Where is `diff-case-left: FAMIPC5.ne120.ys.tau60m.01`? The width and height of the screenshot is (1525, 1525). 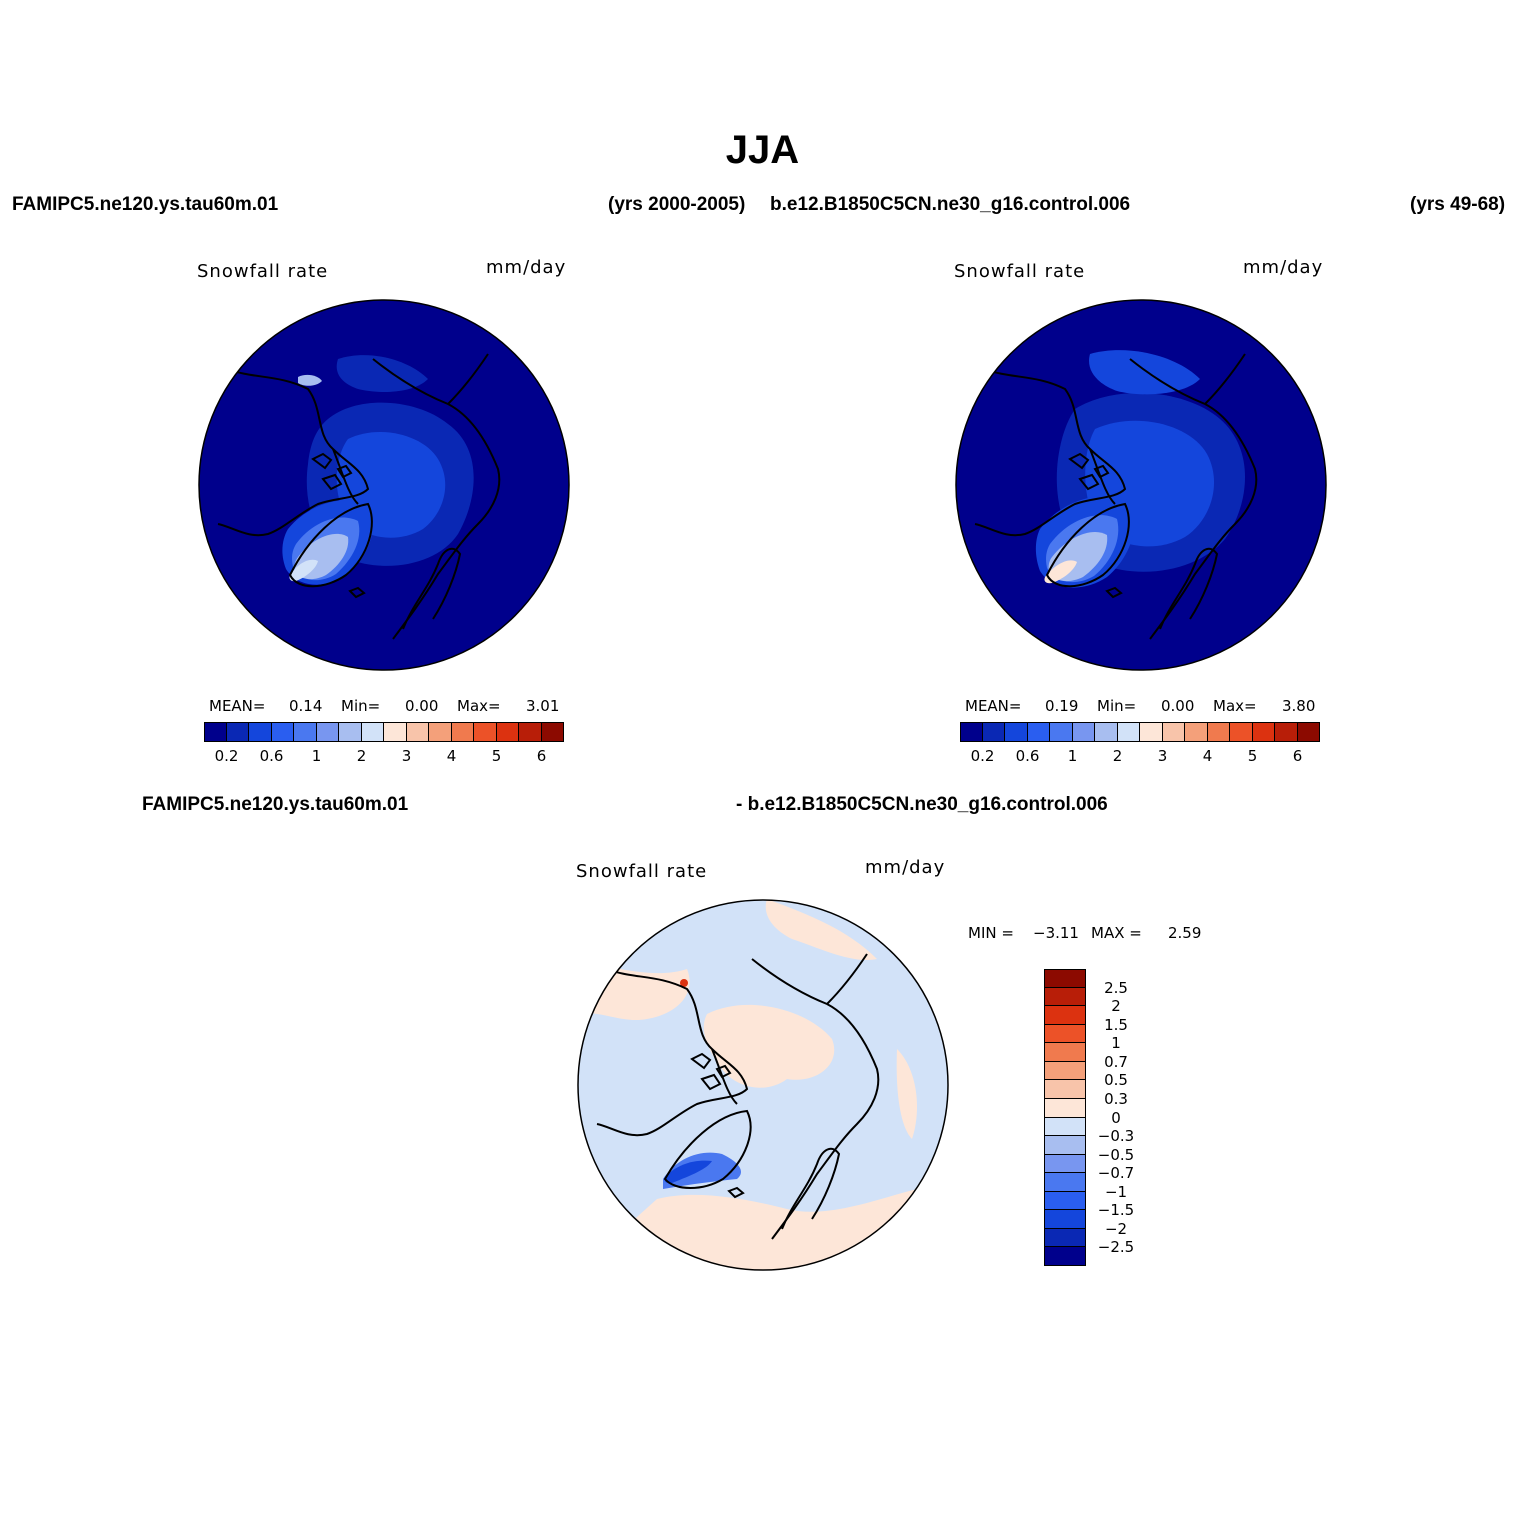
diff-case-left: FAMIPC5.ne120.ys.tau60m.01 is located at coordinates (275, 804).